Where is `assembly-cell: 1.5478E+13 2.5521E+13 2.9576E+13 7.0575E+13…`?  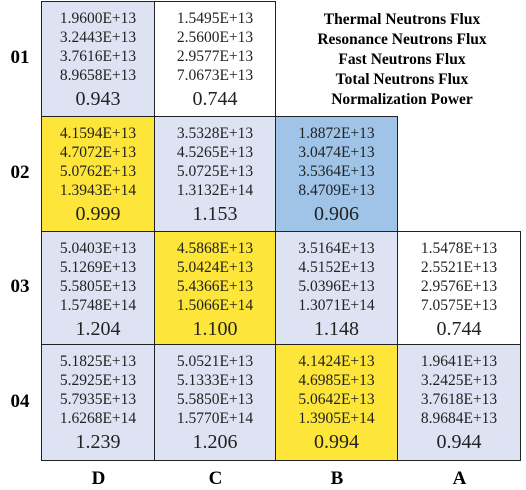 assembly-cell: 1.5478E+13 2.5521E+13 2.9576E+13 7.0575E+13… is located at coordinates (459, 288).